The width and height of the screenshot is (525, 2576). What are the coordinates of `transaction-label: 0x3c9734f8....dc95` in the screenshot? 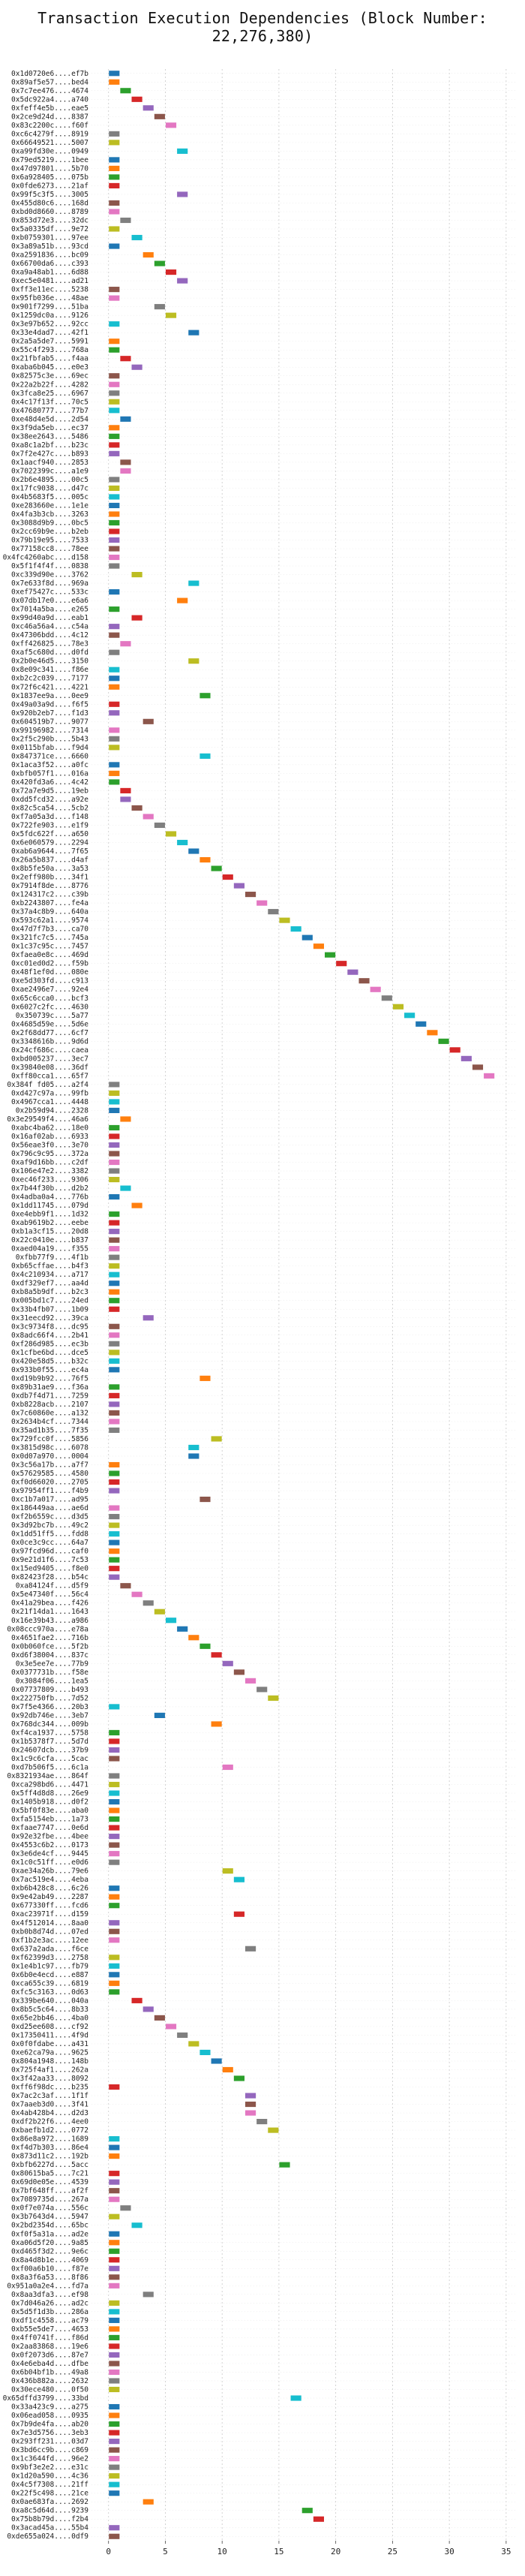 It's located at (49, 1327).